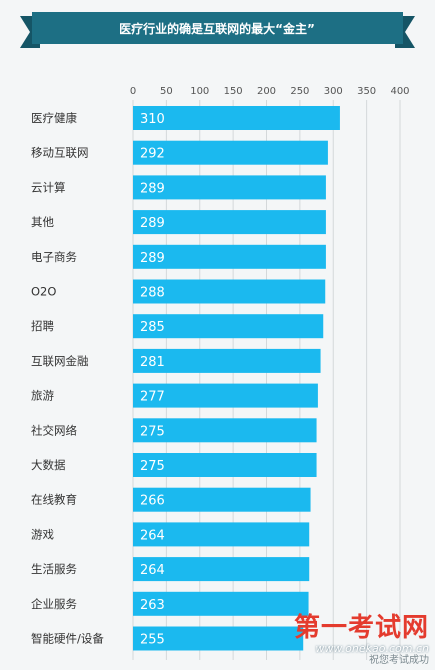 The width and height of the screenshot is (435, 670). I want to click on watermark-logo-text: 第一考试网, so click(361, 628).